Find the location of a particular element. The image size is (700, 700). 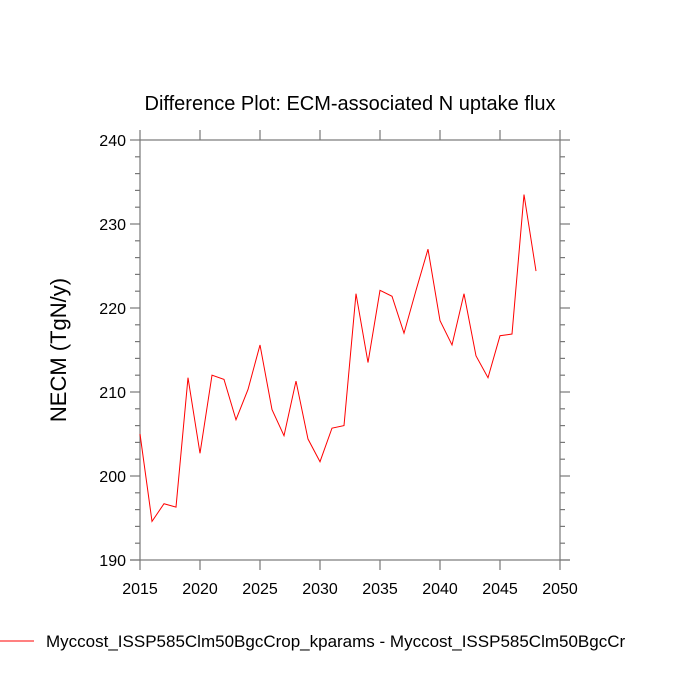

y-tick-labels: 190 200 210 220 230 240 is located at coordinates (112, 351).